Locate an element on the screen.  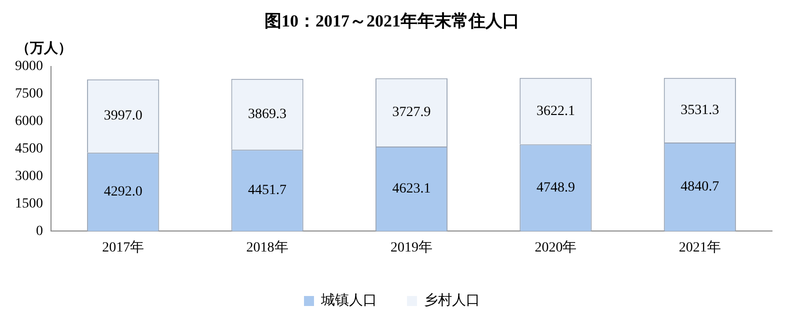
data-label: 4451.7 is located at coordinates (267, 190).